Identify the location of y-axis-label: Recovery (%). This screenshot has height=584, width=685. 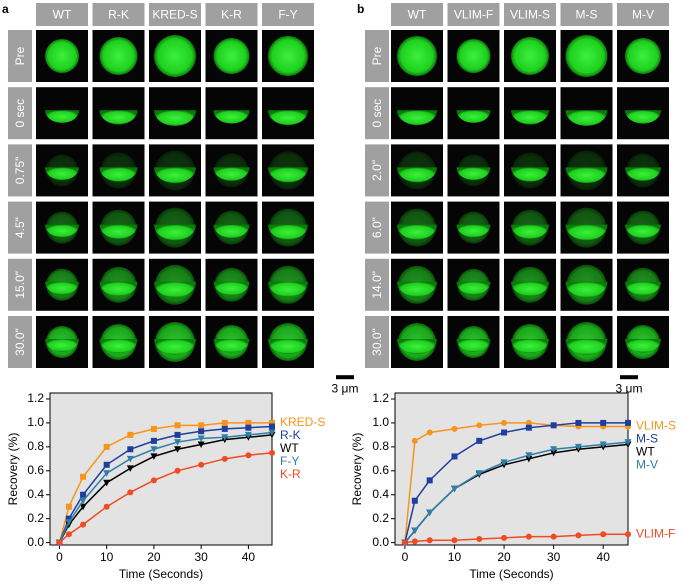
(357, 469).